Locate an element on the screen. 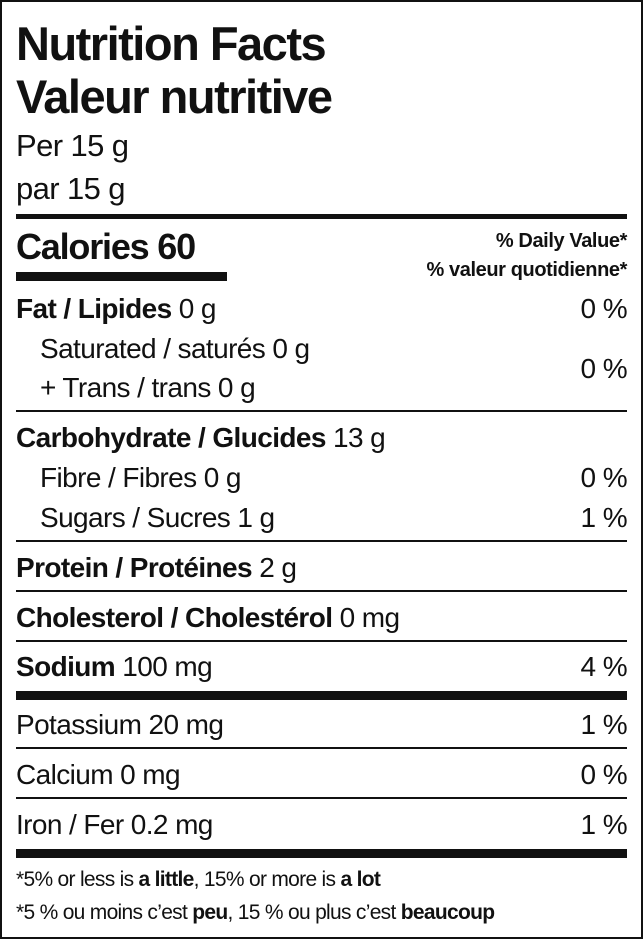 This screenshot has width=643, height=939. sodium-dv: 4 % is located at coordinates (604, 666).